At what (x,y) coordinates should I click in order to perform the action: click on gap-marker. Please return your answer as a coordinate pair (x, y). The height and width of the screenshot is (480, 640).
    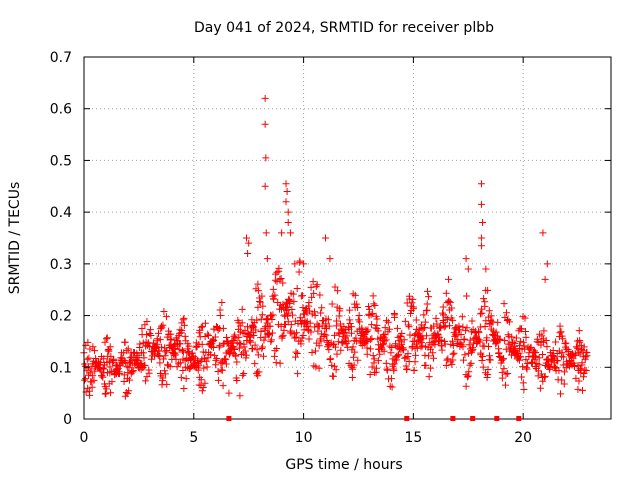
    Looking at the image, I should click on (407, 418).